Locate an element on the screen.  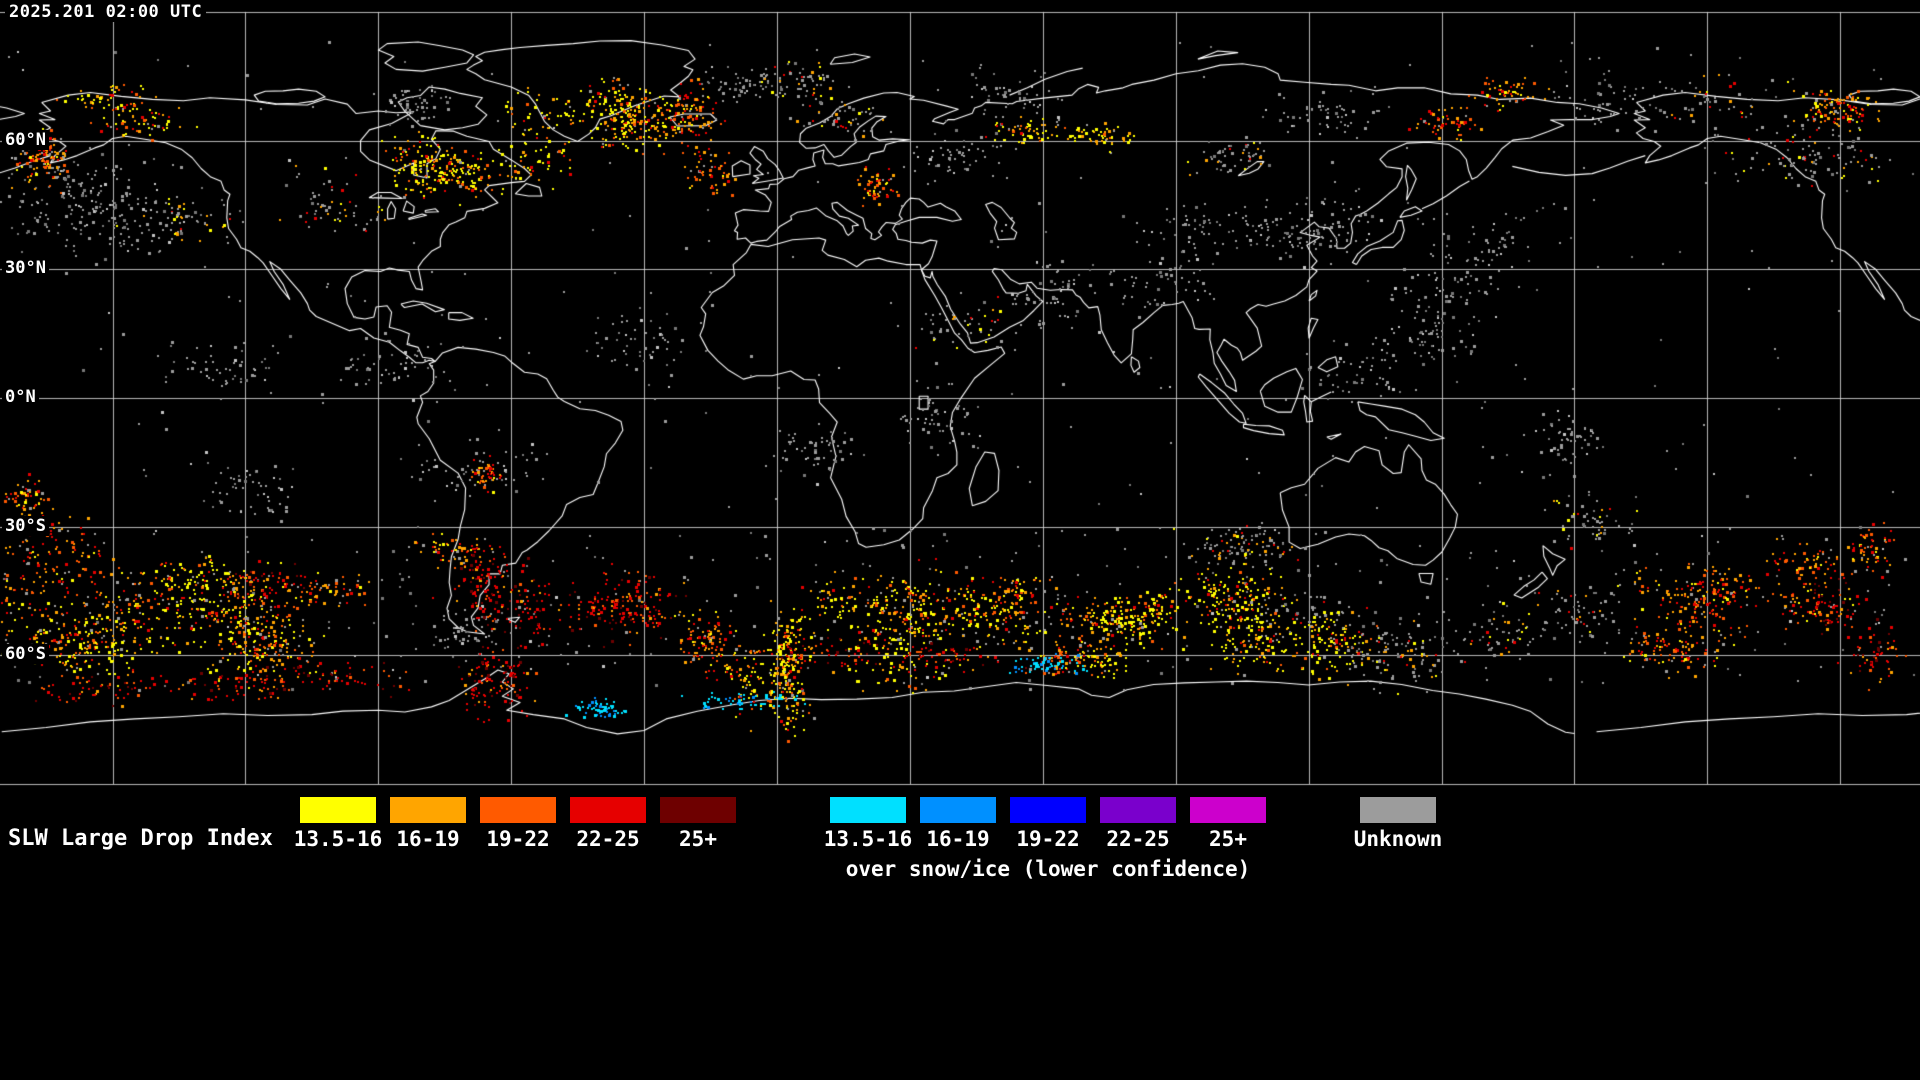
latitude-label: 60°N is located at coordinates (25, 139).